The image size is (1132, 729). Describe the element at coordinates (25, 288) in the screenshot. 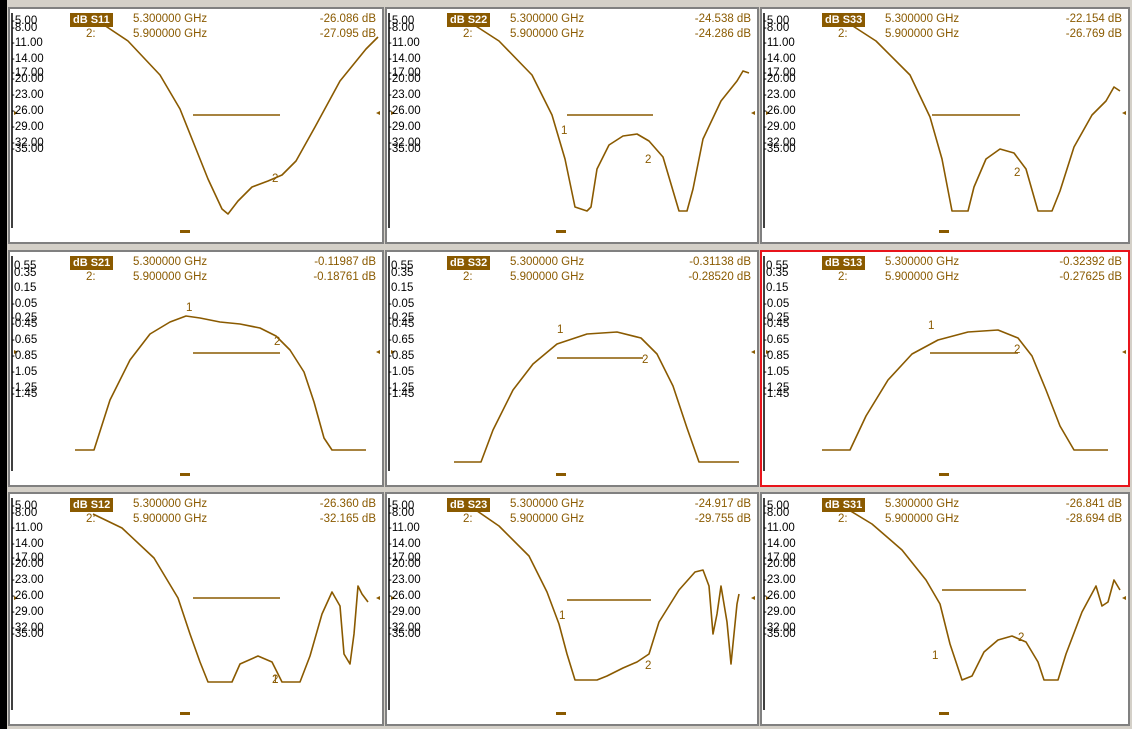

I see `y-tick-label: 0.15` at that location.